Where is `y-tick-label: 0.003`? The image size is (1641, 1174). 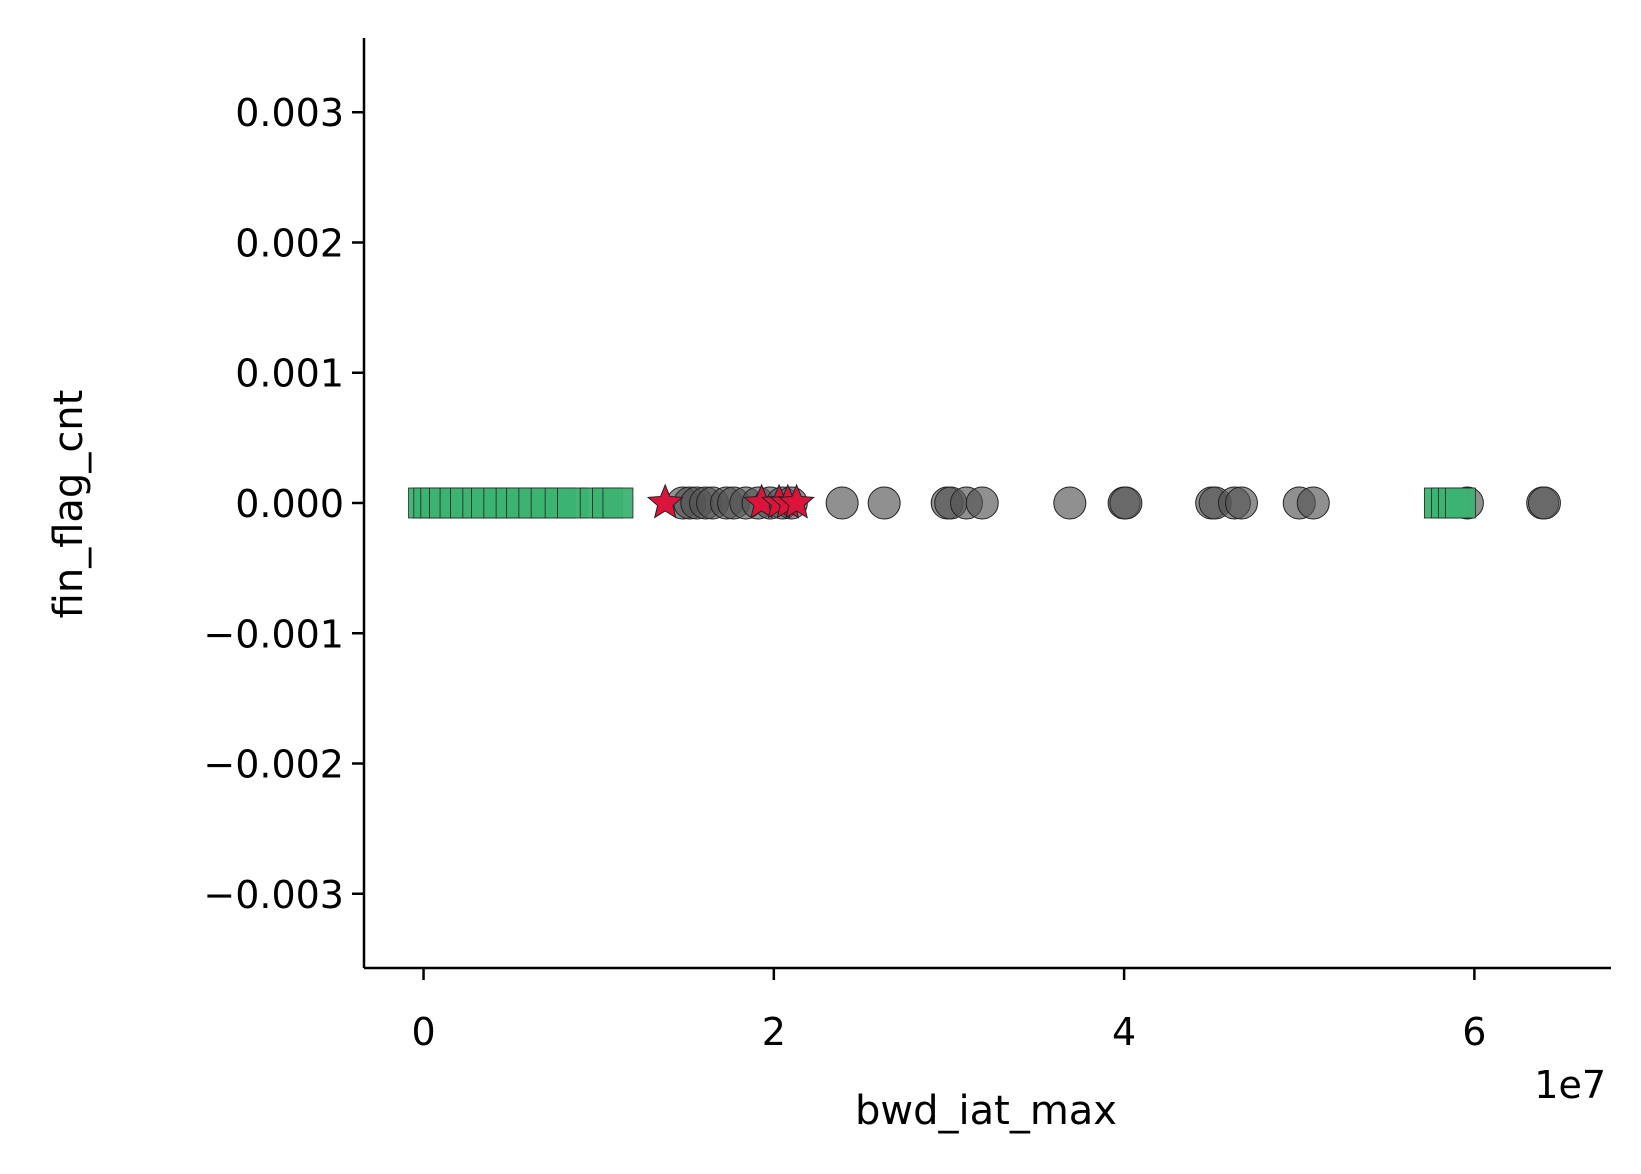
y-tick-label: 0.003 is located at coordinates (289, 113).